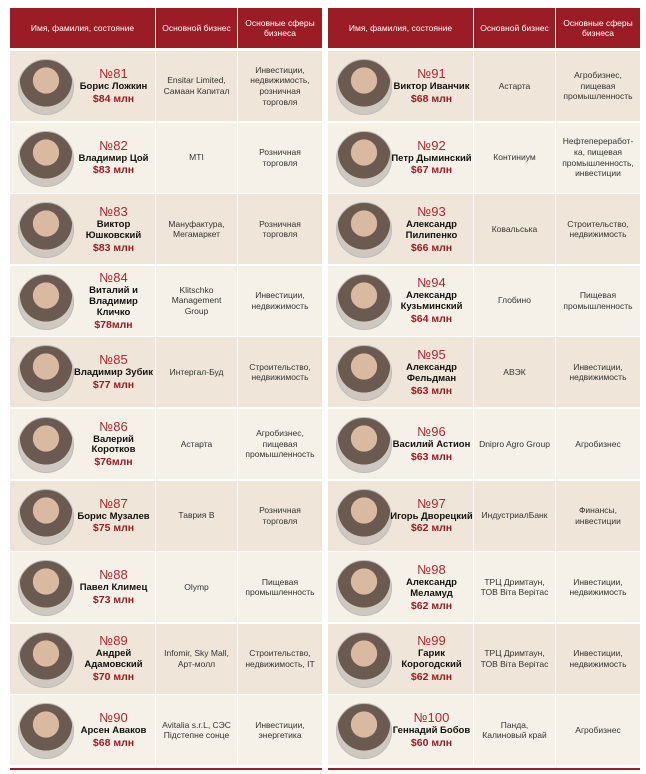 The image size is (646, 774). Describe the element at coordinates (113, 170) in the screenshot. I see `wealth: $83 млн` at that location.